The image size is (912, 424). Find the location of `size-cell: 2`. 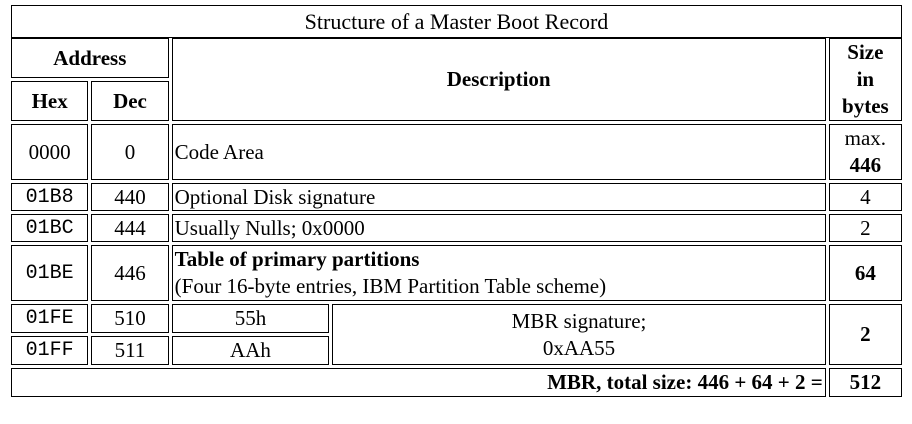

size-cell: 2 is located at coordinates (865, 228).